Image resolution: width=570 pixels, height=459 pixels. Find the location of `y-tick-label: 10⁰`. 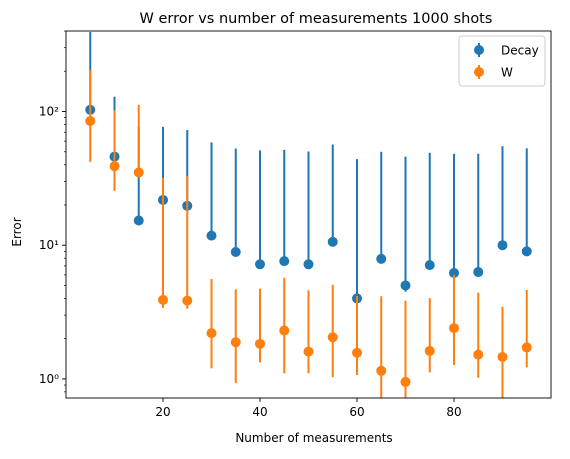

y-tick-label: 10⁰ is located at coordinates (49, 379).